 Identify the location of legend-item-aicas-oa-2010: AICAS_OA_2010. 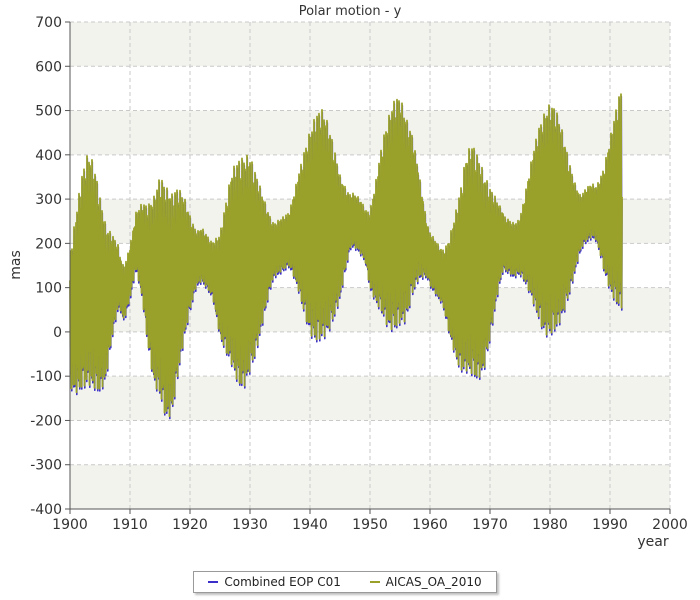
(425, 582).